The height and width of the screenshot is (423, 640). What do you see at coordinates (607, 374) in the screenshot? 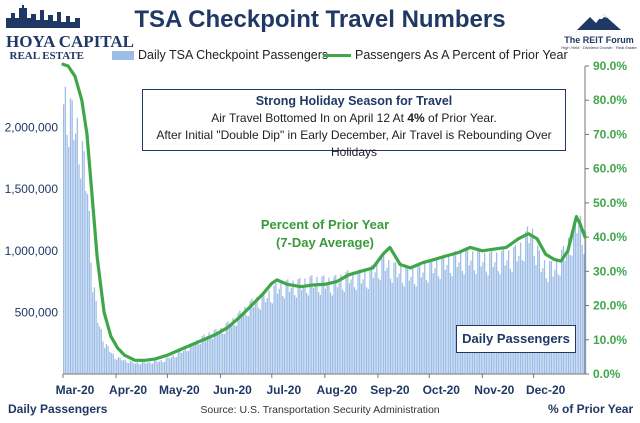
I see `y-right-tick-label: 0.0%` at bounding box center [607, 374].